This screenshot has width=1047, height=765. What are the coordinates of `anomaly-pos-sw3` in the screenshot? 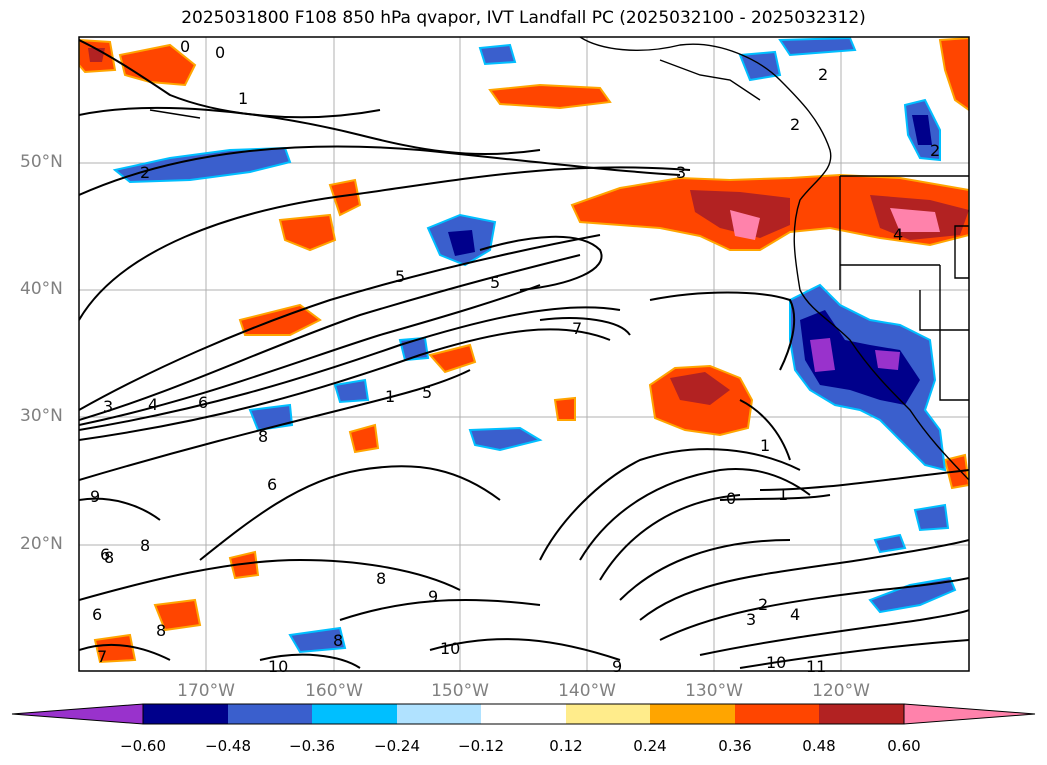 It's located at (115, 648).